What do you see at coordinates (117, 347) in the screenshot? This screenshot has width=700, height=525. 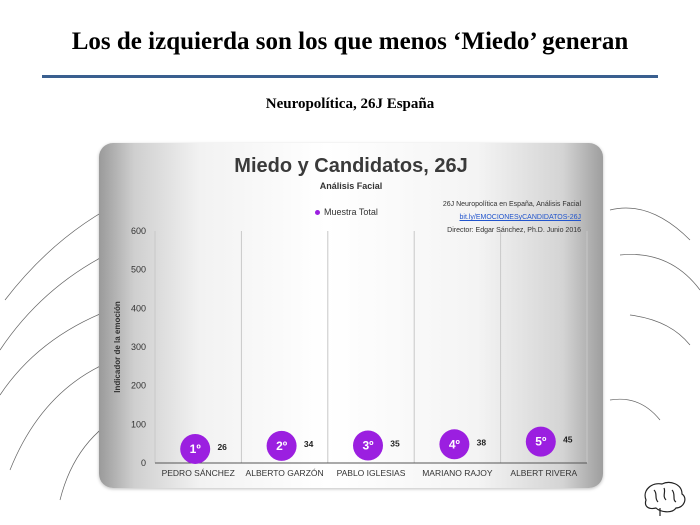 I see `y-axis-label: Indicador de la emoción` at bounding box center [117, 347].